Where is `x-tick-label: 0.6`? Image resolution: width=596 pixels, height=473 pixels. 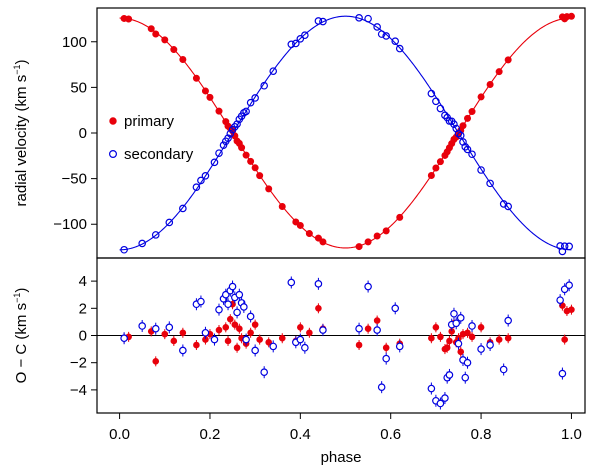 x-tick-label: 0.6 is located at coordinates (390, 434).